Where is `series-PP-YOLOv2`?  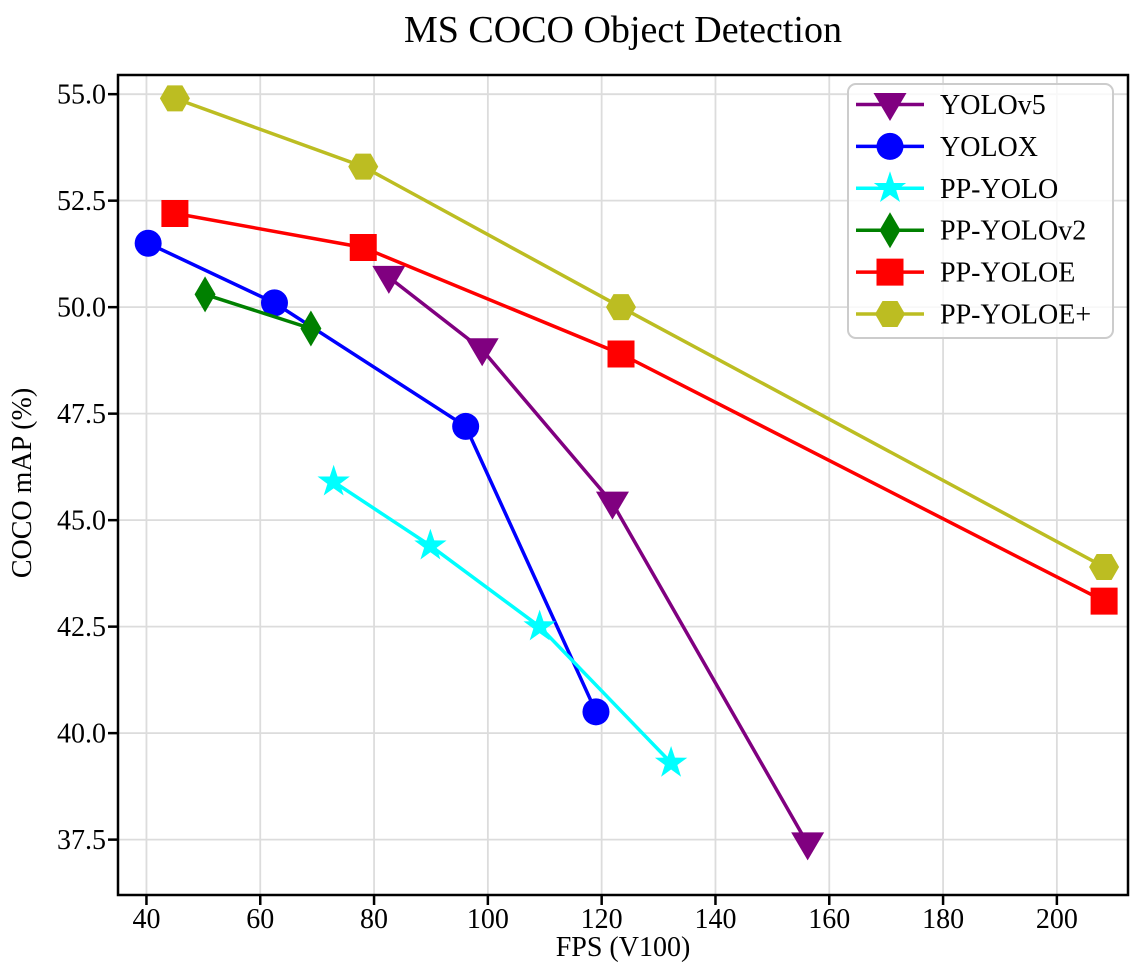
series-PP-YOLOv2 is located at coordinates (258, 311).